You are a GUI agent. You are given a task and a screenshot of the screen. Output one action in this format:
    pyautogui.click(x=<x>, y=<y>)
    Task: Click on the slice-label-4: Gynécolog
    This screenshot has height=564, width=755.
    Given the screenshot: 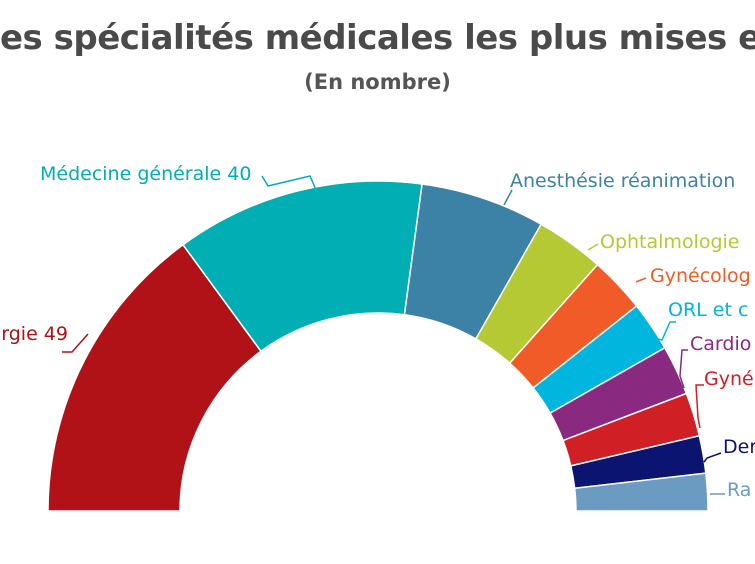 What is the action you would take?
    pyautogui.click(x=700, y=276)
    